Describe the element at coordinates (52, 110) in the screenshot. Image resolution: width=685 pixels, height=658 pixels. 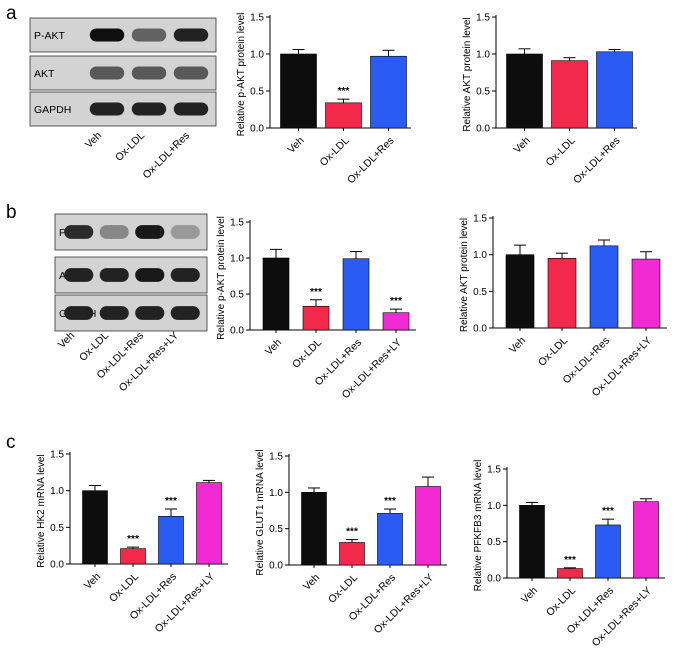
I see `blot-row-label: GAPDH` at that location.